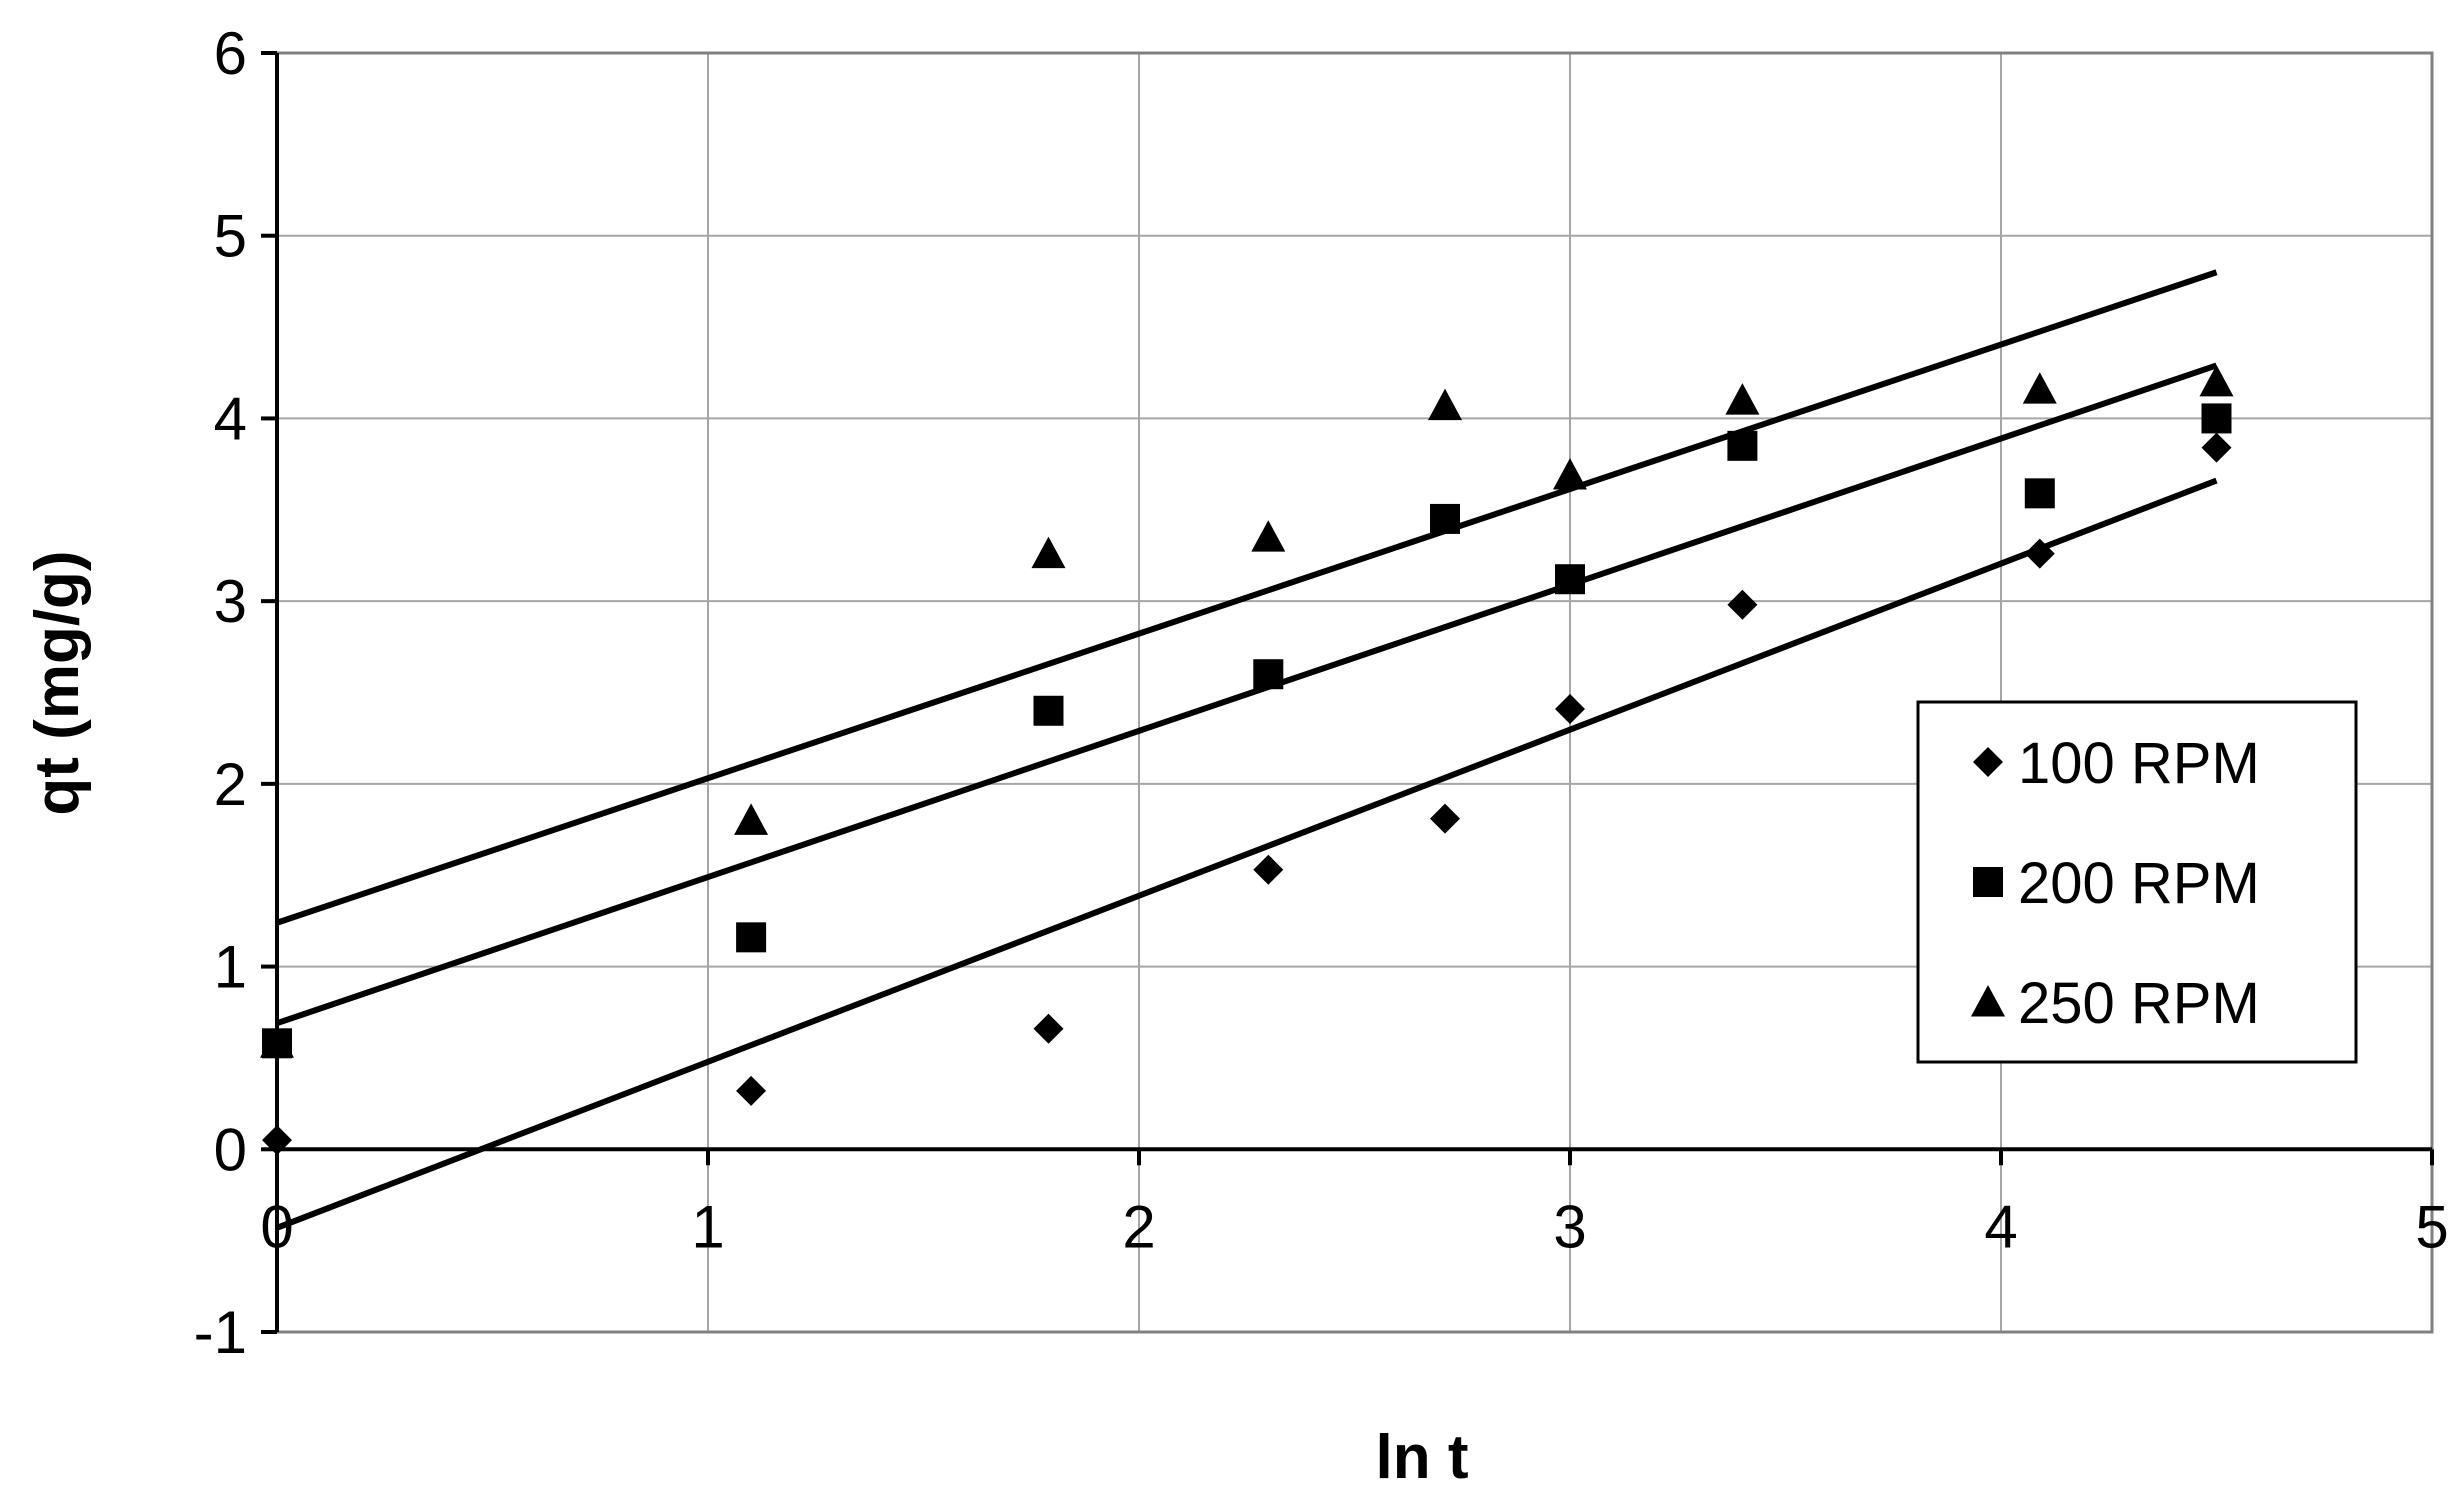 The width and height of the screenshot is (2464, 1504). What do you see at coordinates (2139, 1003) in the screenshot?
I see `legend-label: 250 RPM` at bounding box center [2139, 1003].